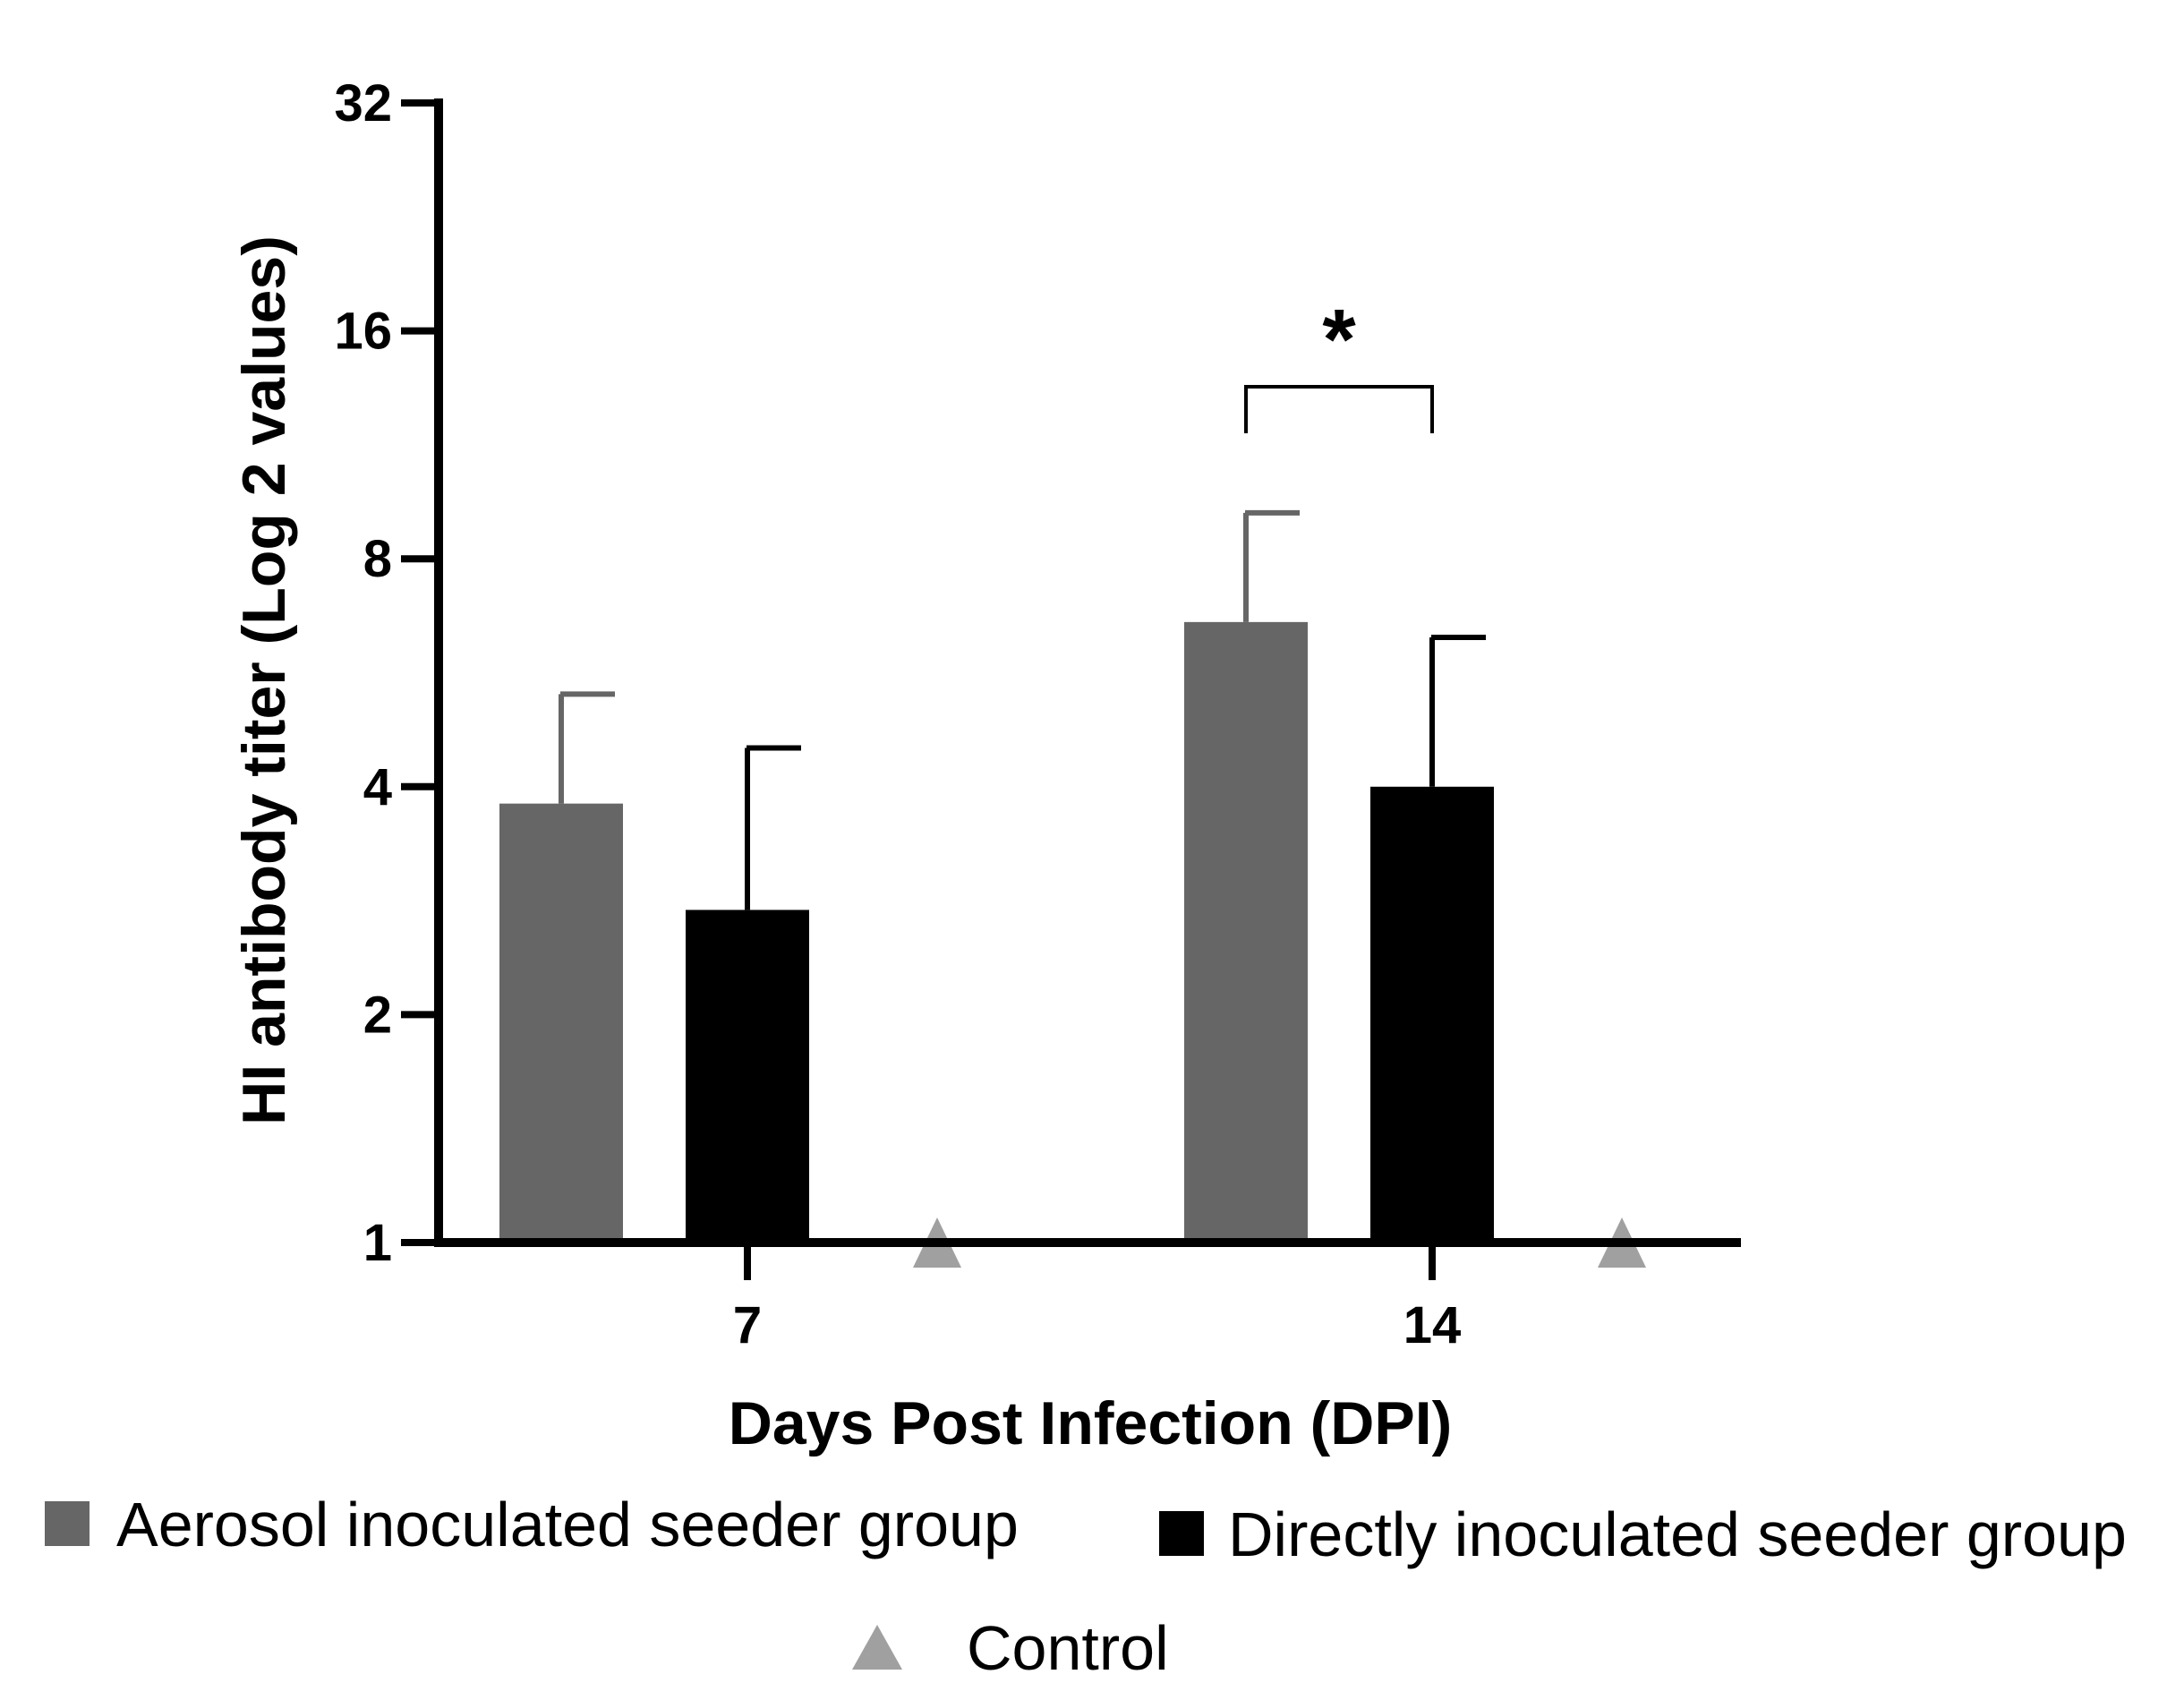  Describe the element at coordinates (377, 787) in the screenshot. I see `y-tick-label: 4` at that location.